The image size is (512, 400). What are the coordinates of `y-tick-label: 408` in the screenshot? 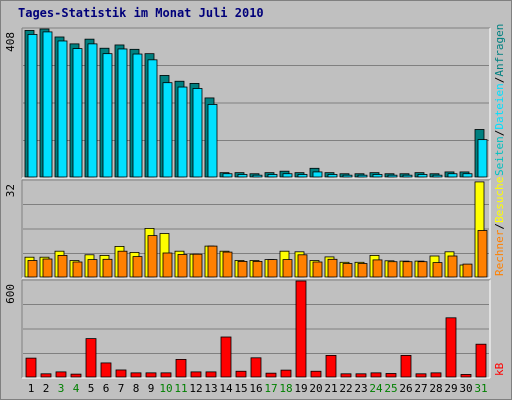 It's located at (10, 42).